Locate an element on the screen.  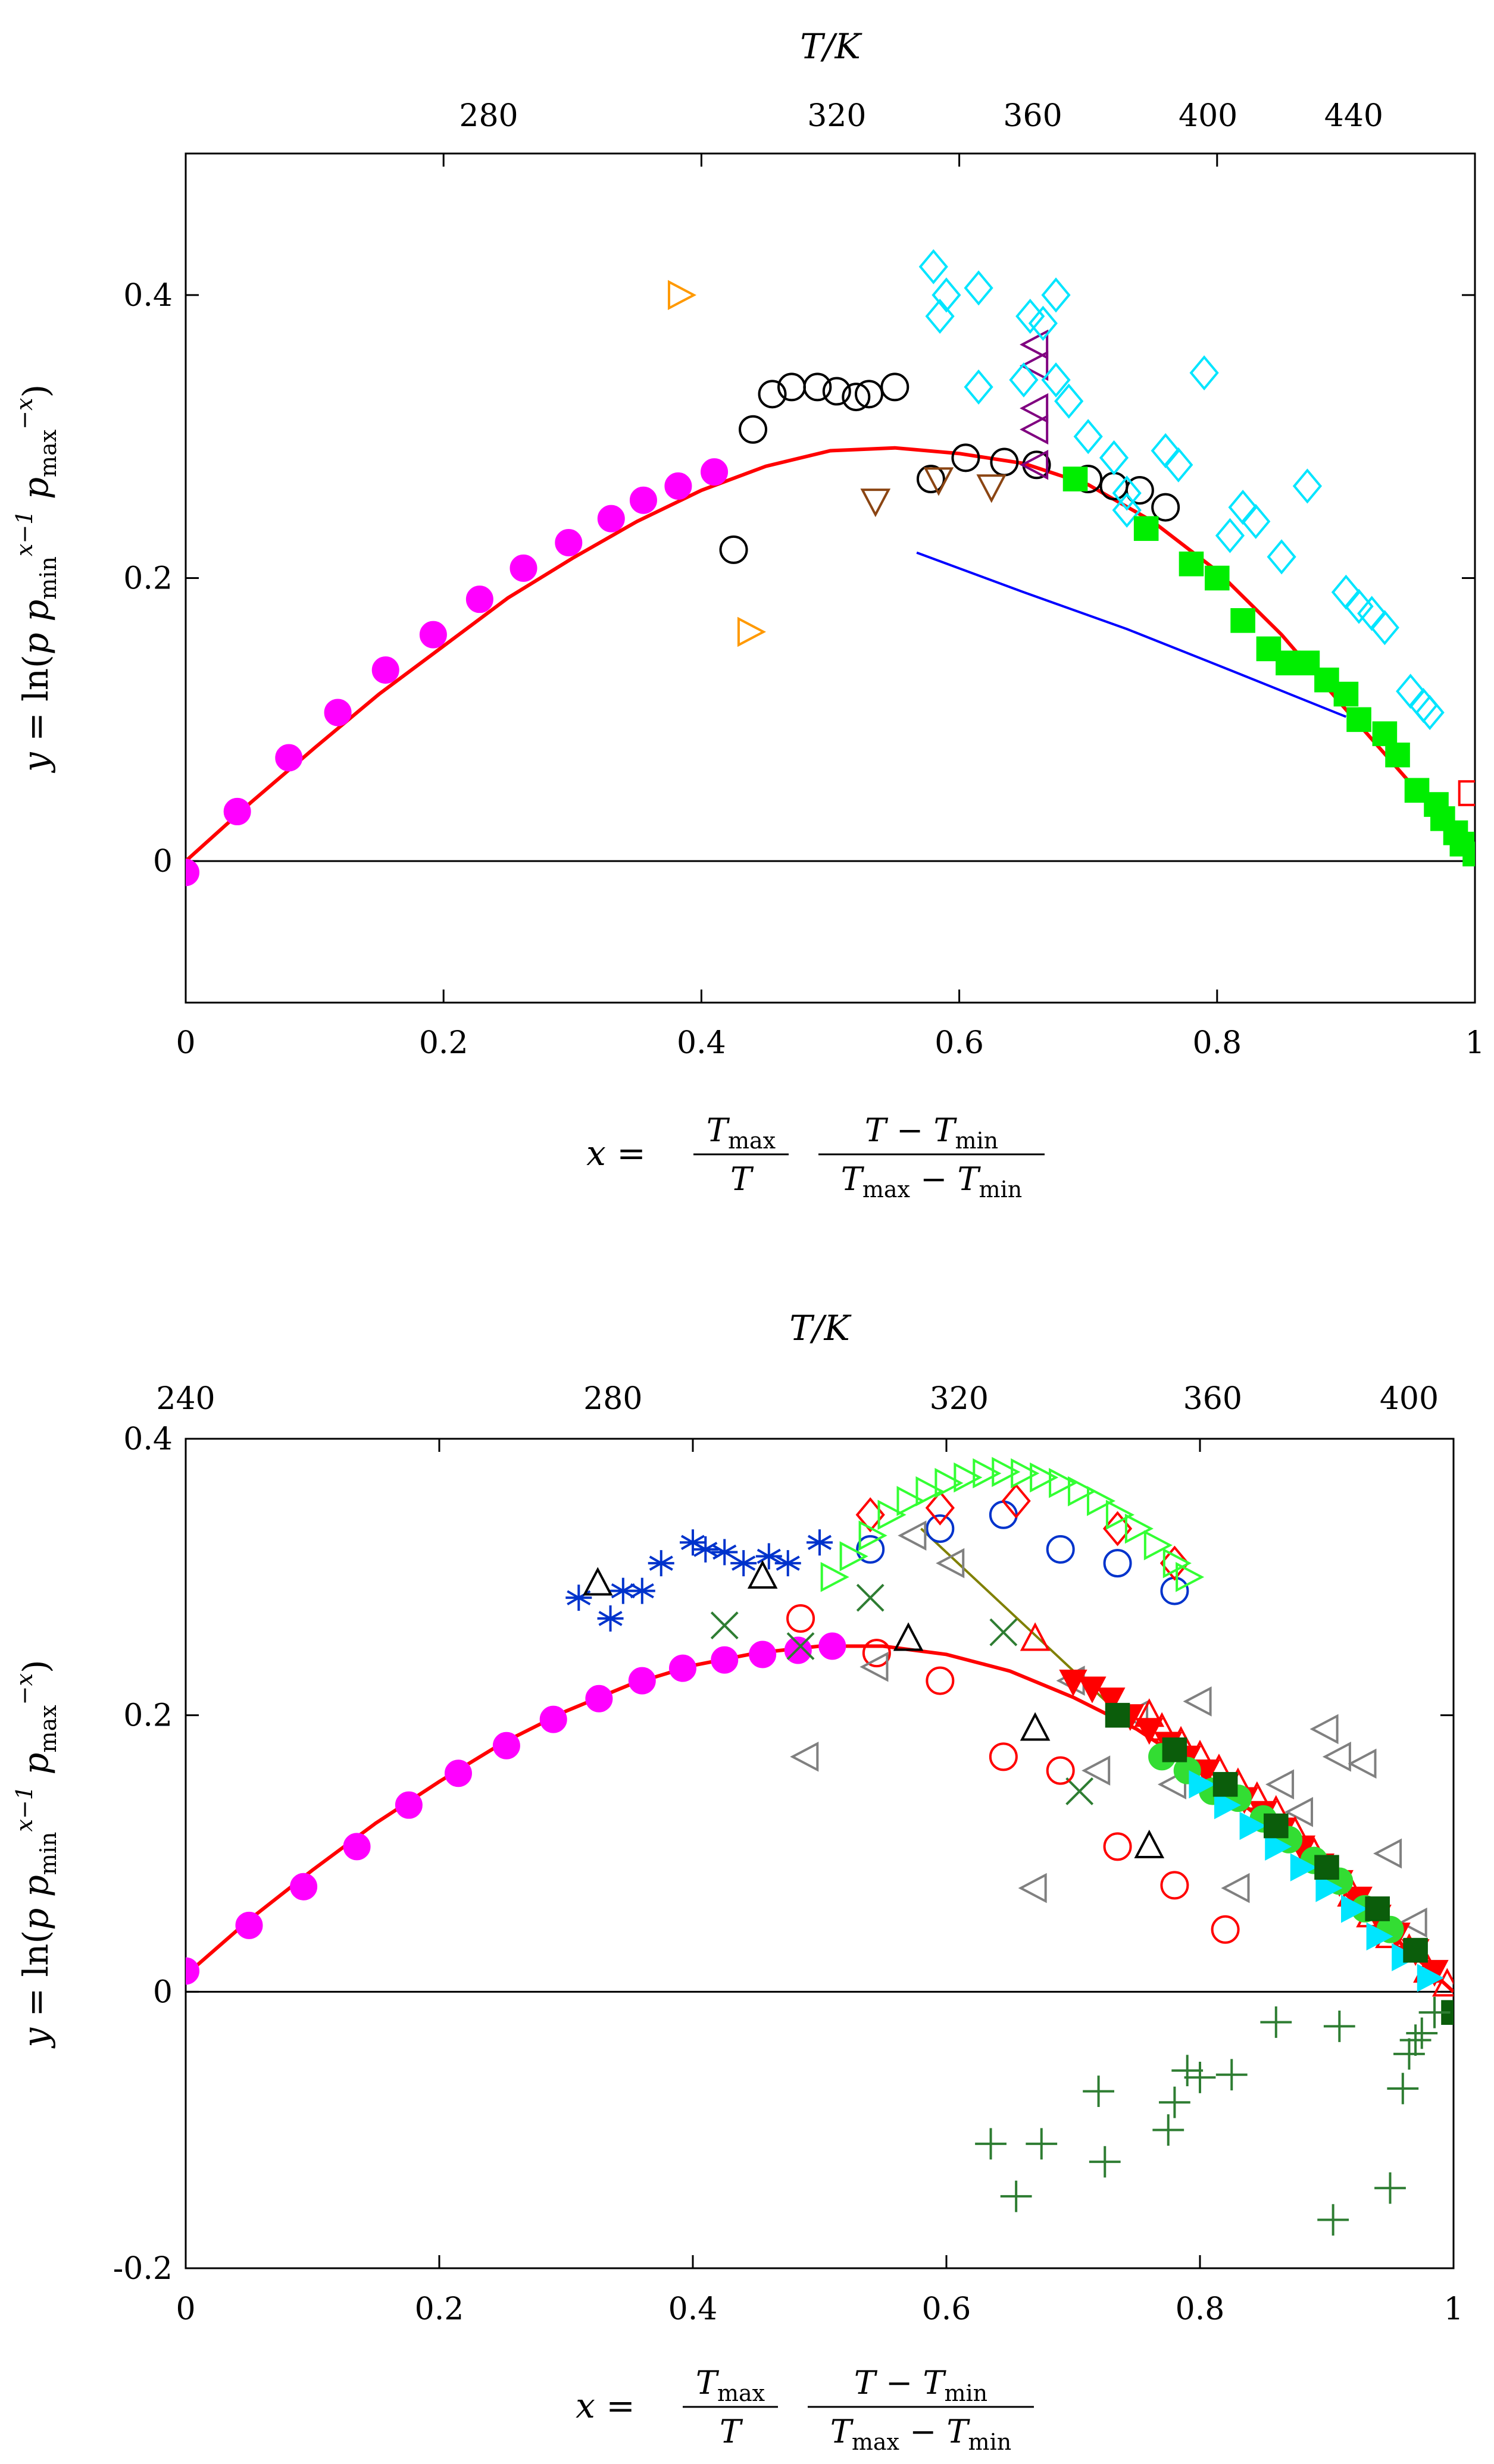
series-cyan-filled is located at coordinates (1316, 1881).